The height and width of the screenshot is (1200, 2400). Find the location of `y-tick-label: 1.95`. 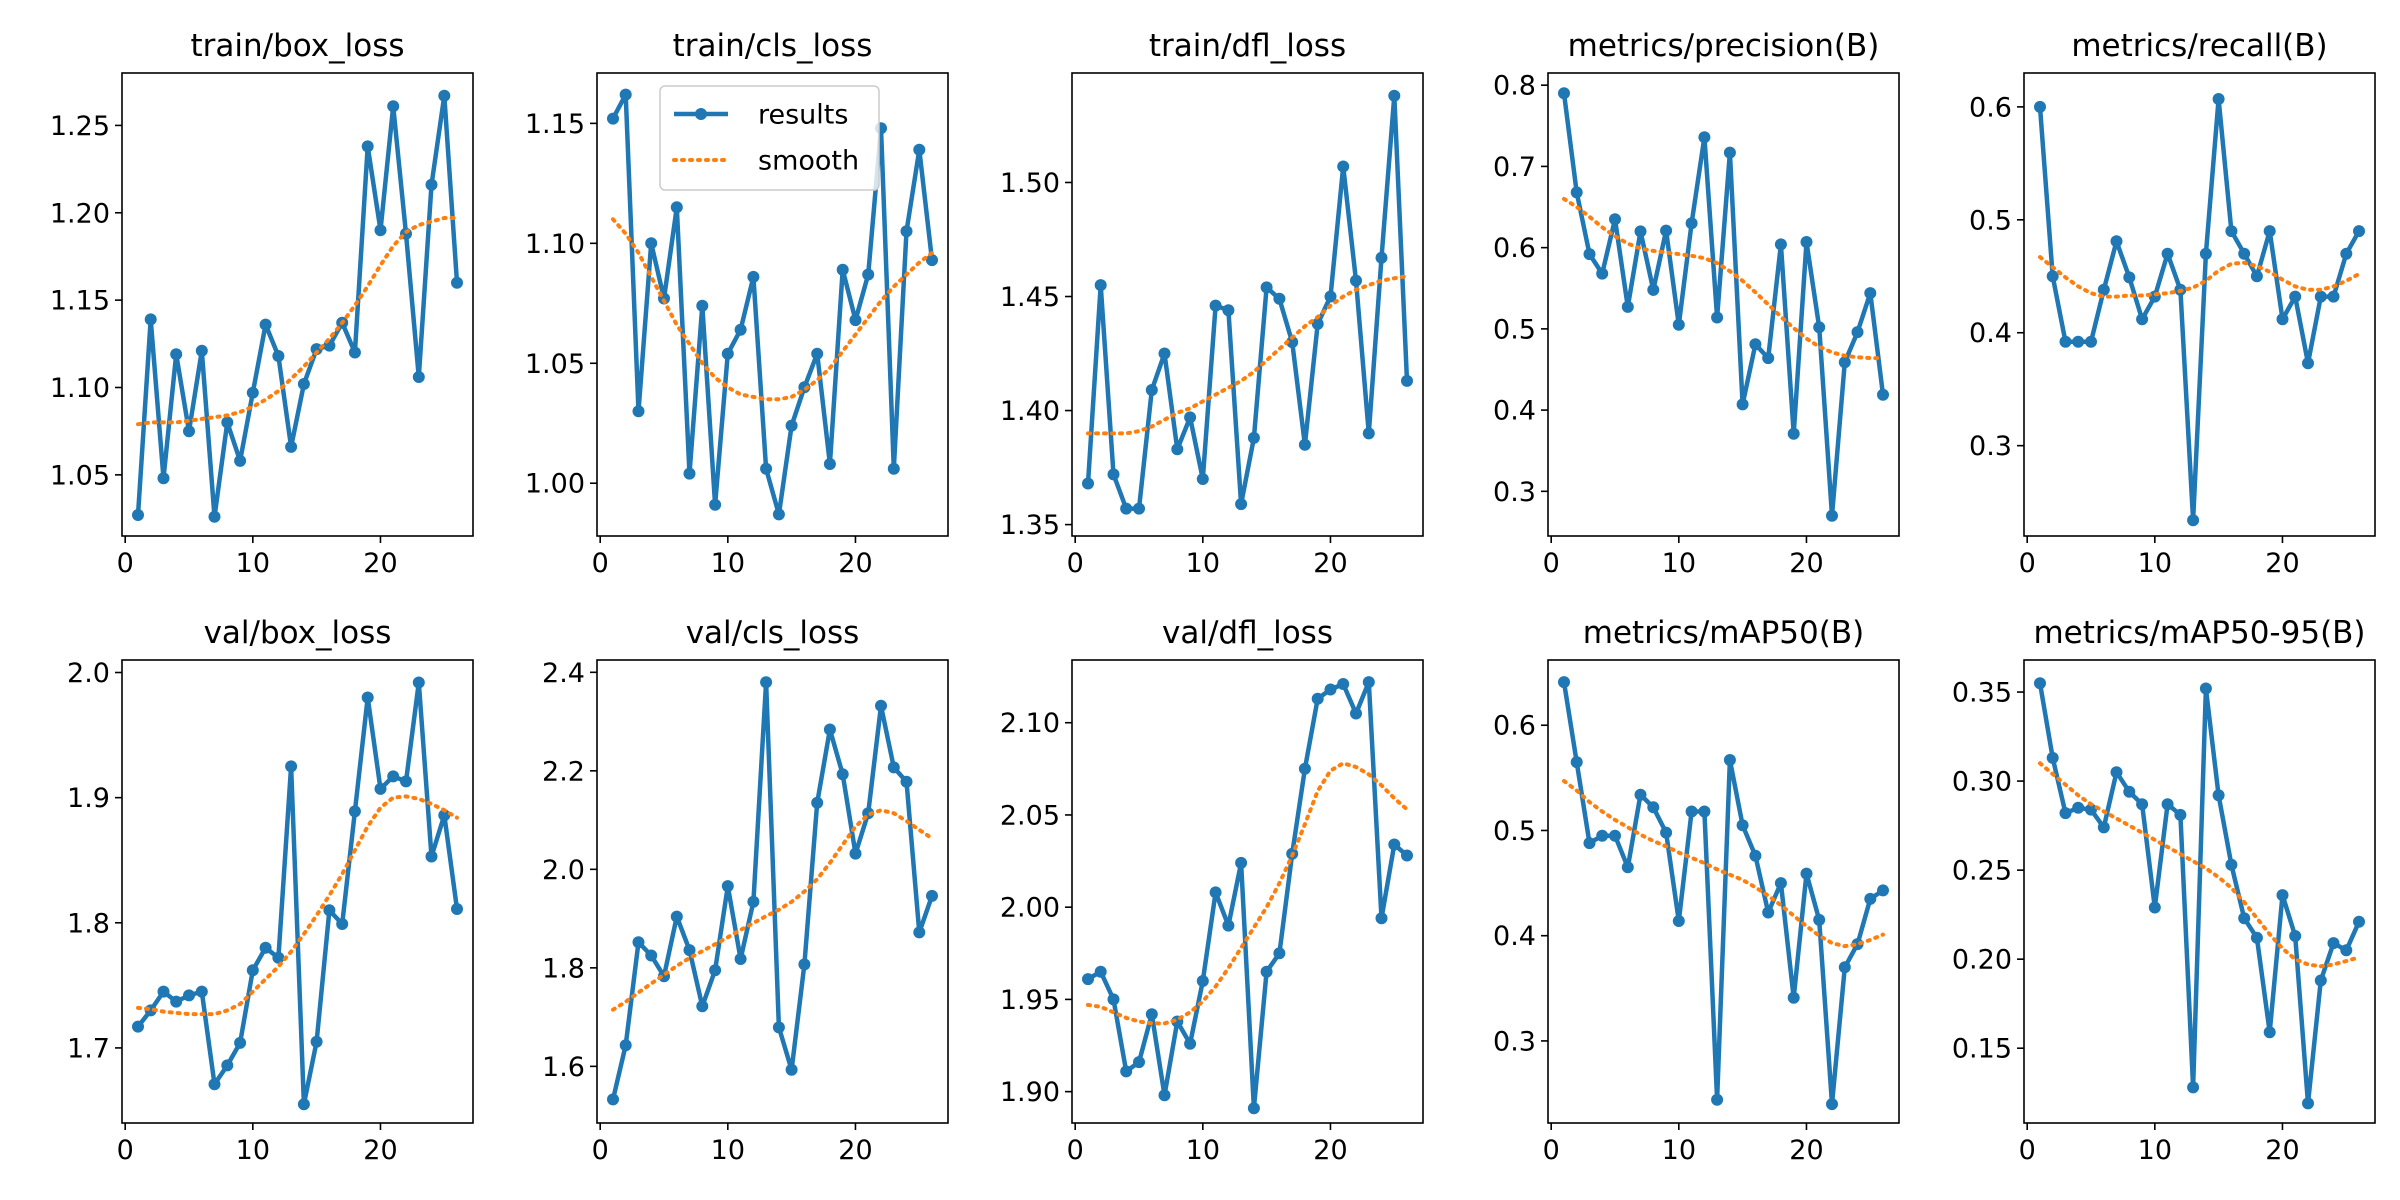

y-tick-label: 1.95 is located at coordinates (1030, 1000).